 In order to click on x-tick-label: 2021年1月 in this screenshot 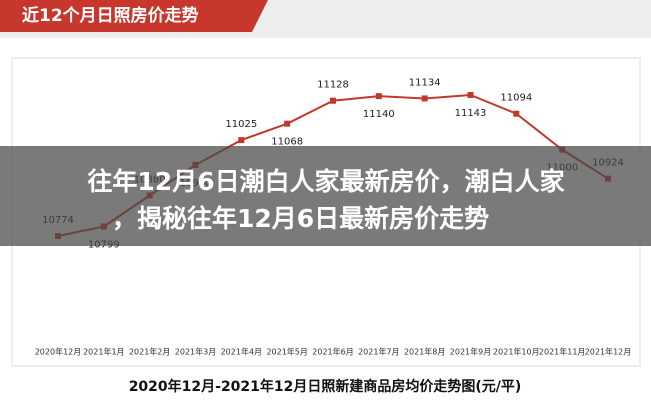, I will do `click(103, 352)`.